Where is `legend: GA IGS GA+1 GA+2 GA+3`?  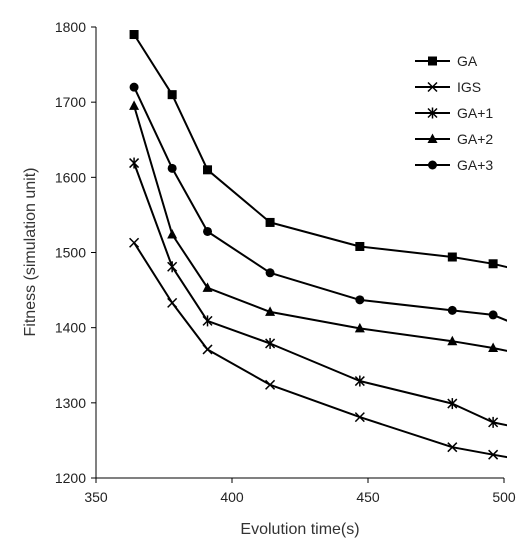
legend: GA IGS GA+1 GA+2 GA+3 is located at coordinates (454, 113).